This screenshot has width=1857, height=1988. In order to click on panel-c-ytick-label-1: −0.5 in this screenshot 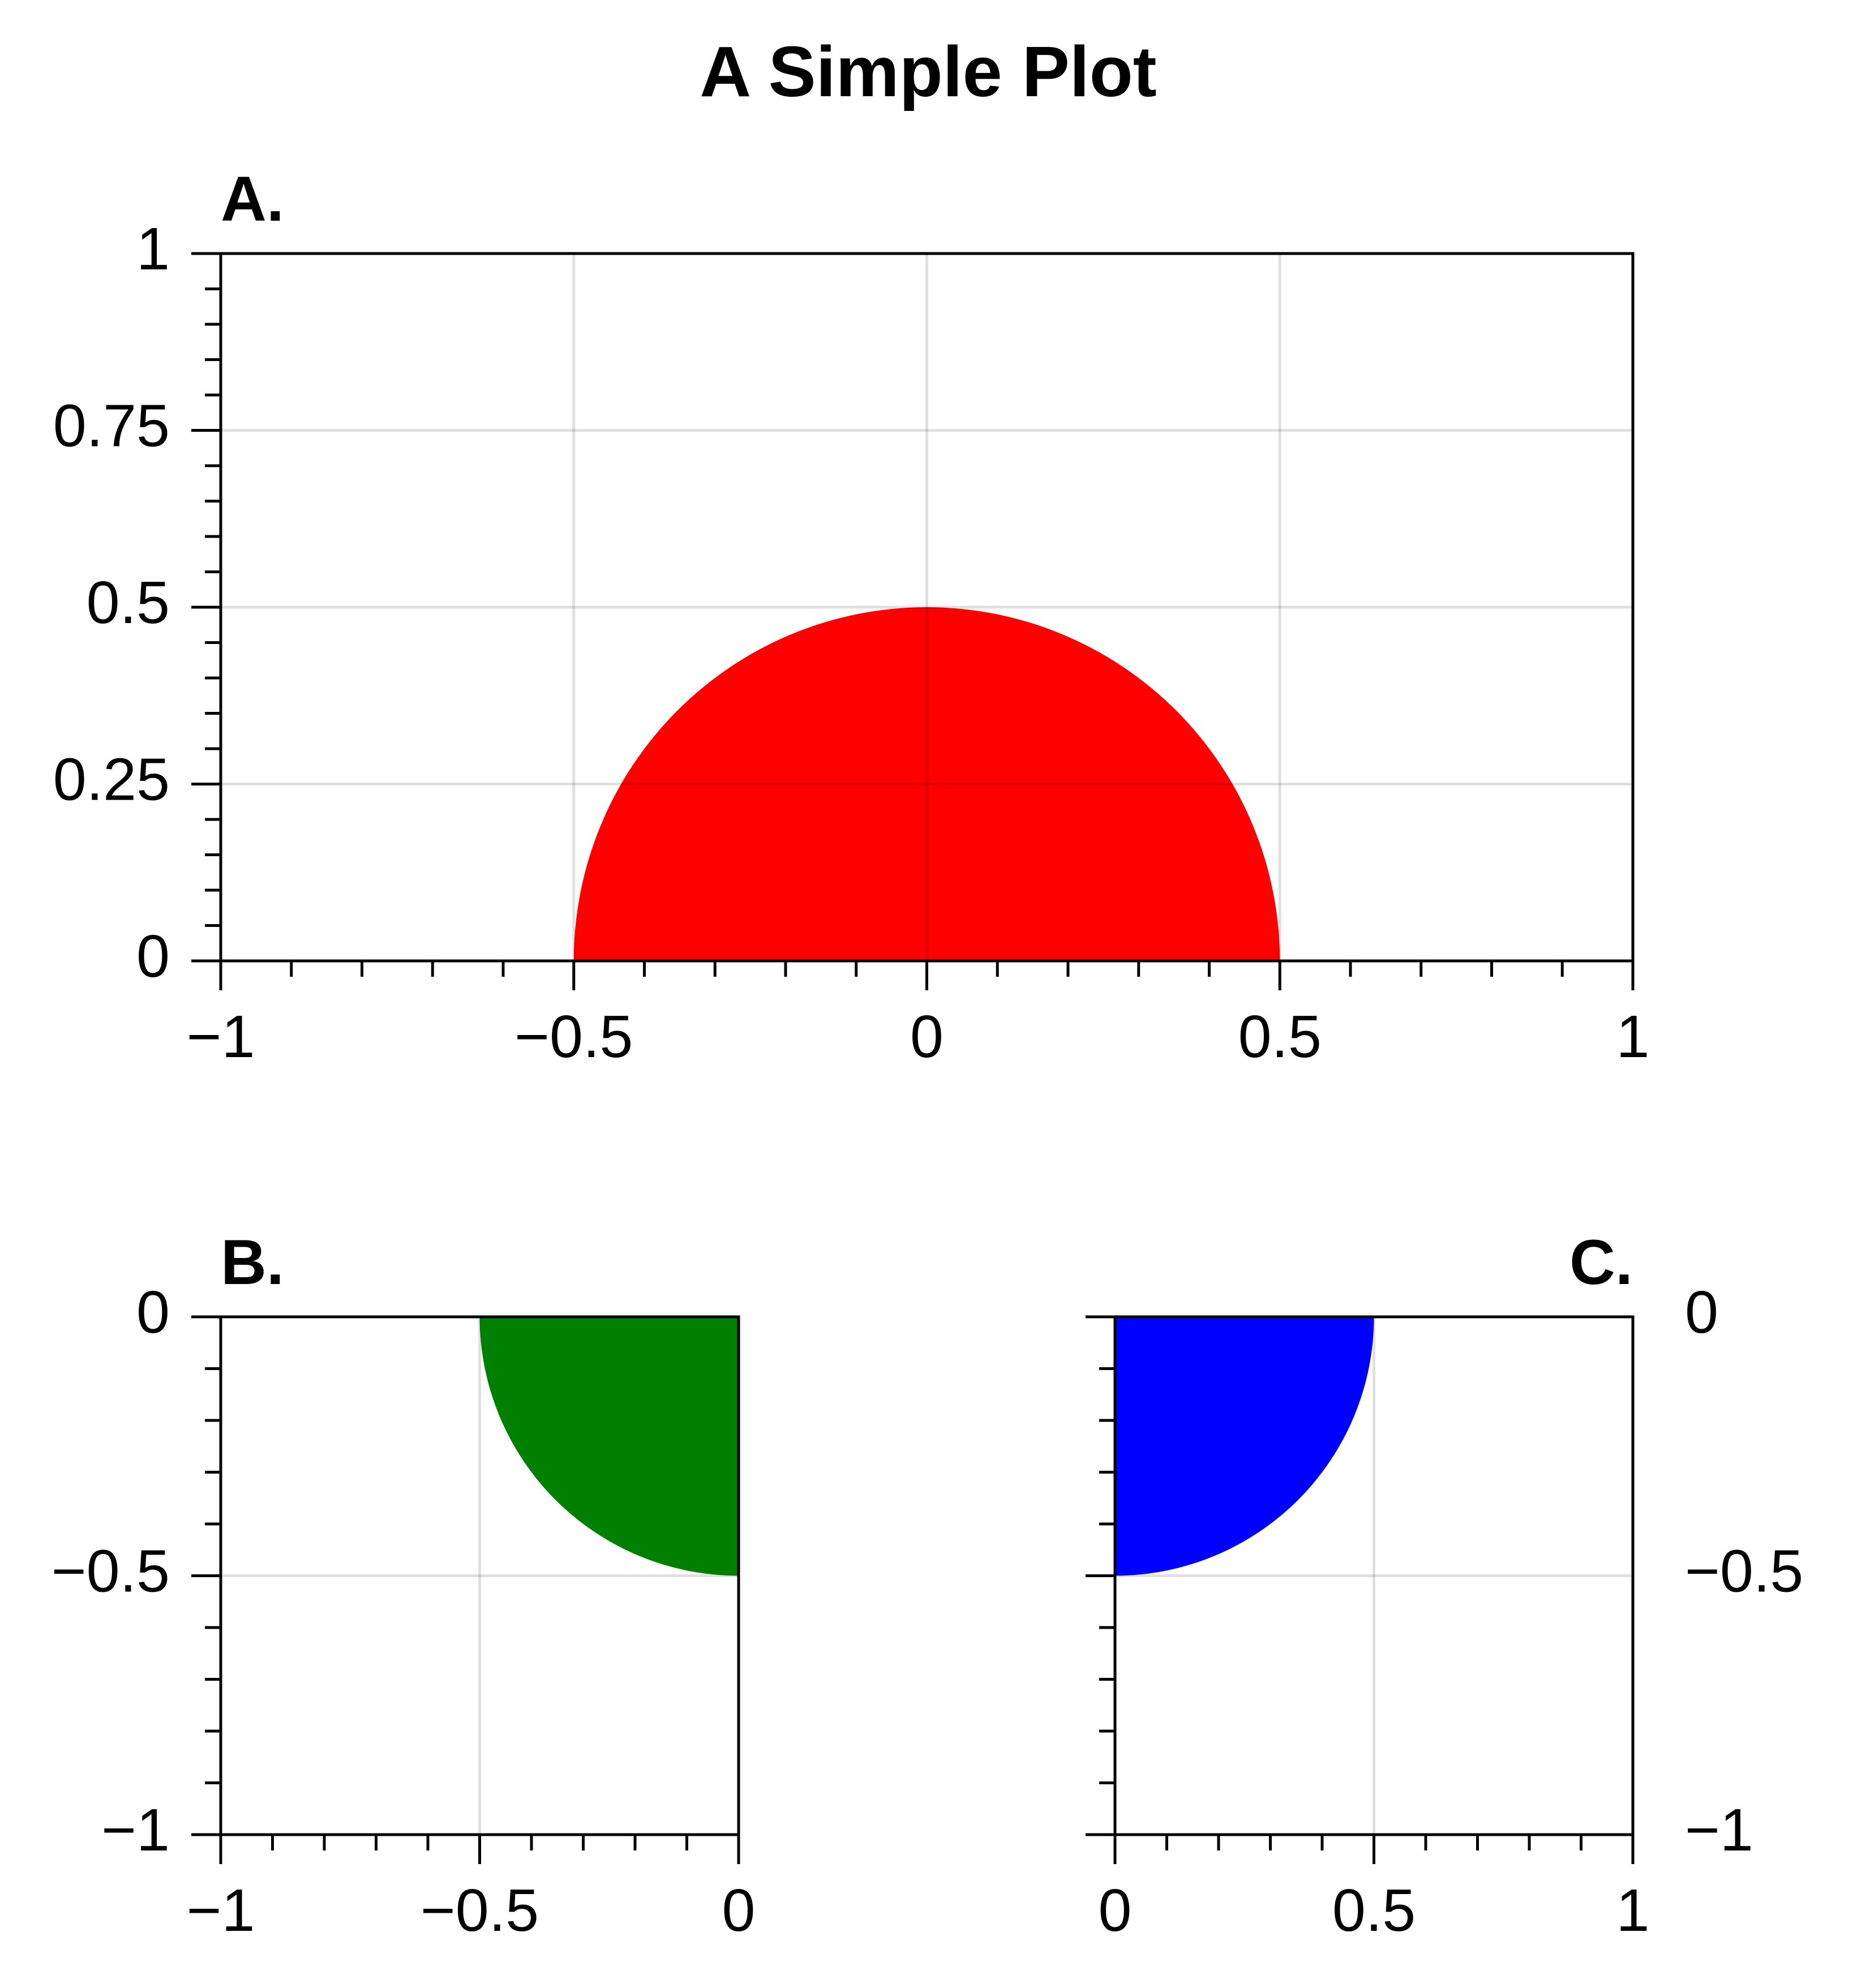, I will do `click(1744, 1571)`.